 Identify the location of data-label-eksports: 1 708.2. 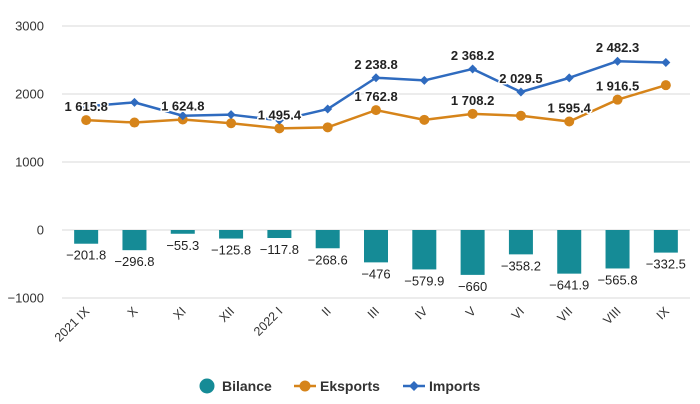
(472, 100).